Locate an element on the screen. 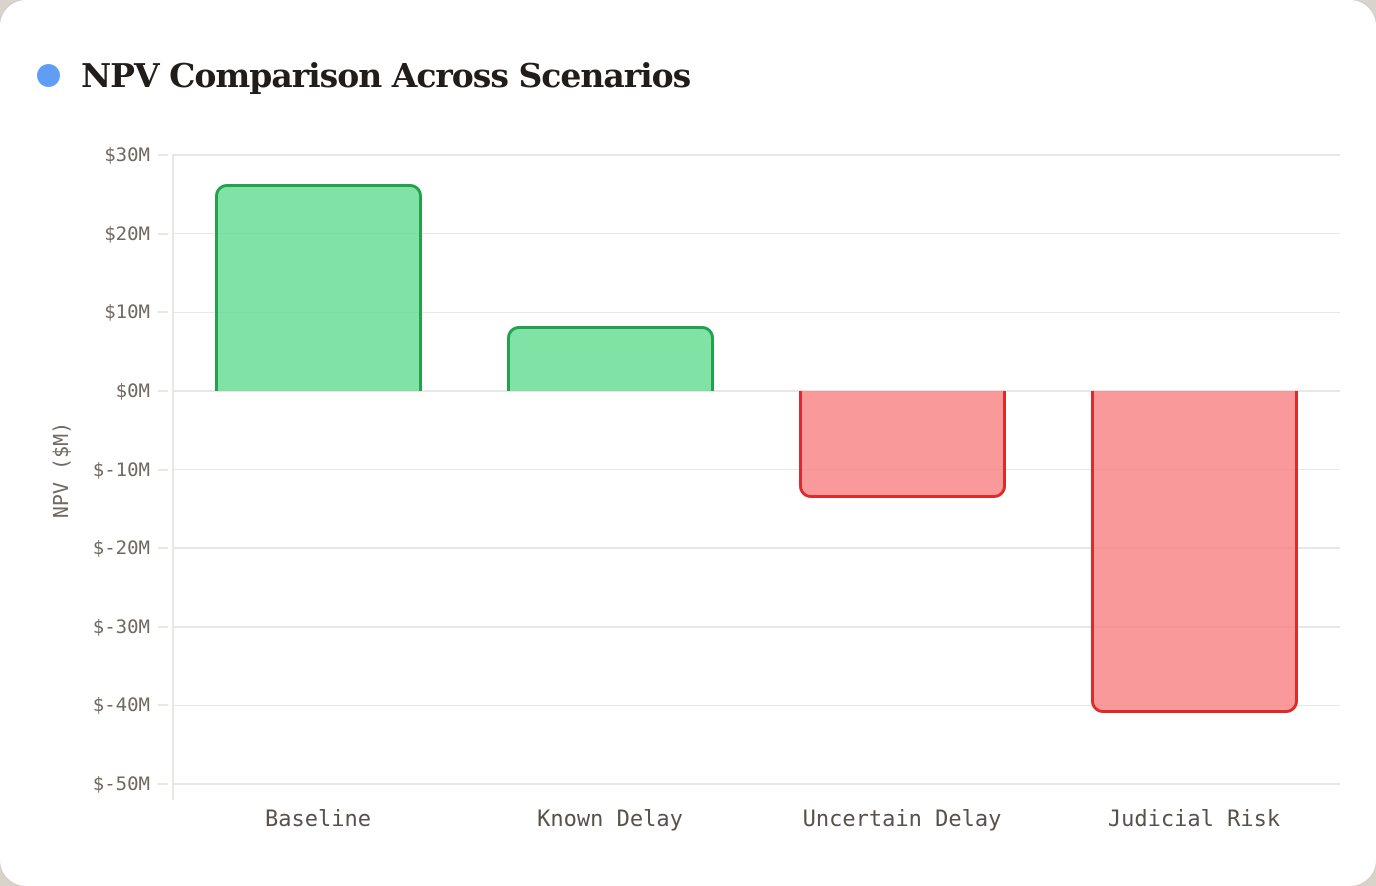  y-tick-label: $30M is located at coordinates (127, 155).